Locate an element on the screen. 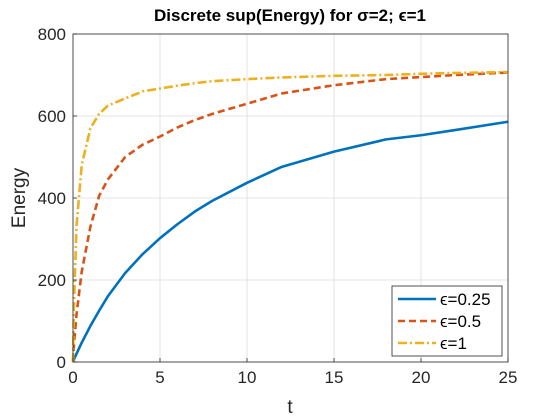 The width and height of the screenshot is (560, 420). legend-label-1: ϵ=0.5 is located at coordinates (460, 321).